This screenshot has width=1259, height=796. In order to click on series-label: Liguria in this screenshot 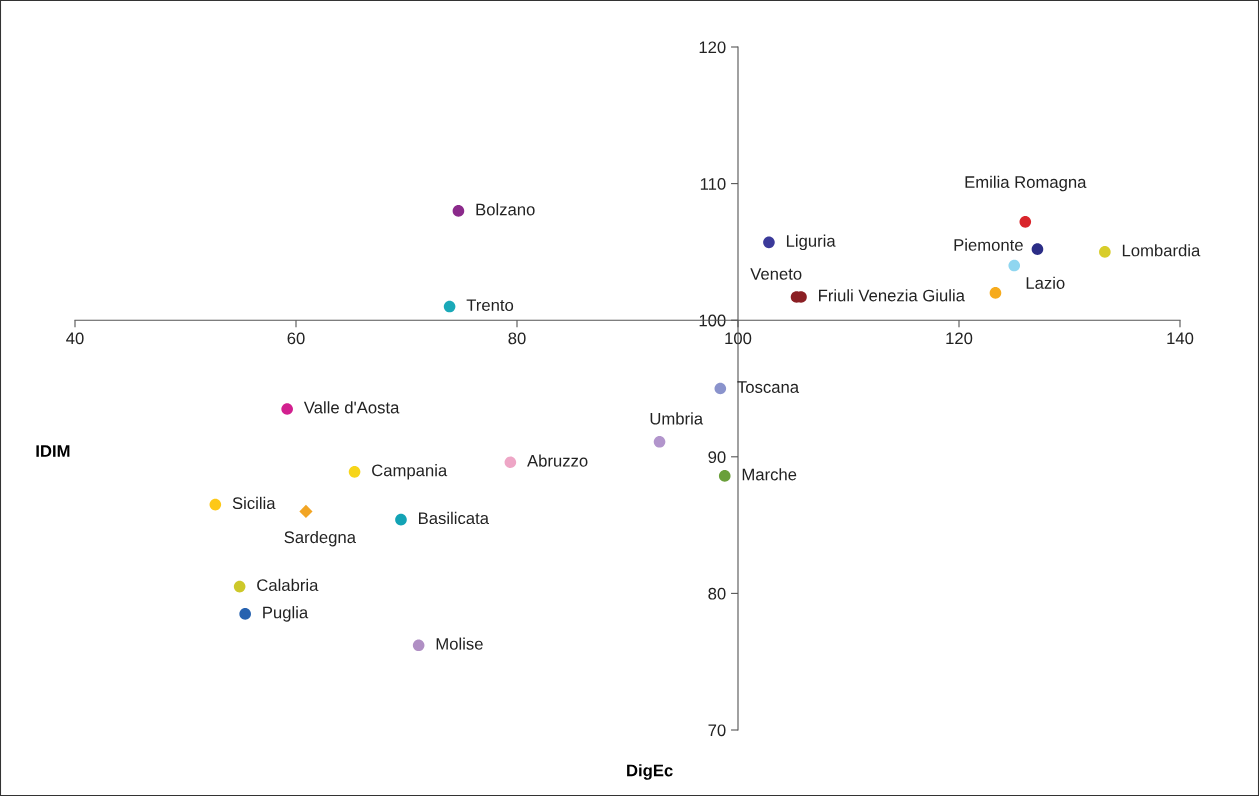, I will do `click(811, 242)`.